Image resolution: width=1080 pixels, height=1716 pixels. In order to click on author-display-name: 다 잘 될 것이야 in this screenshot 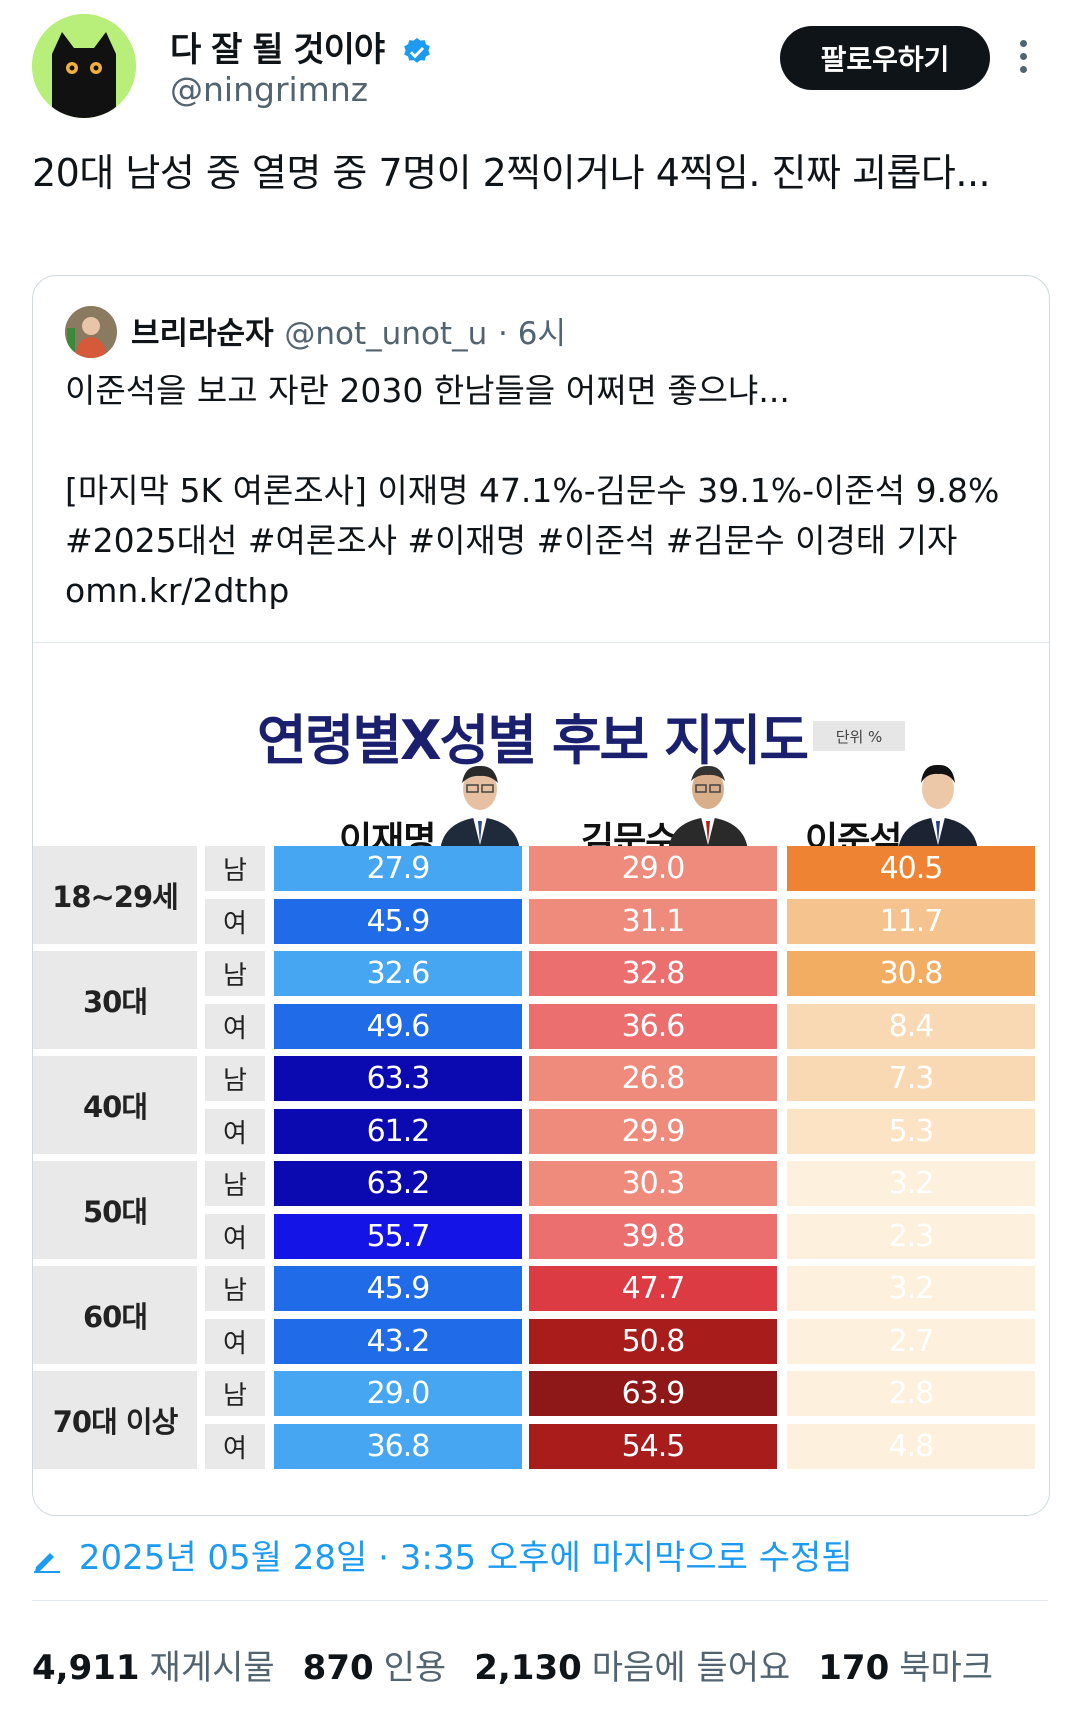, I will do `click(301, 46)`.